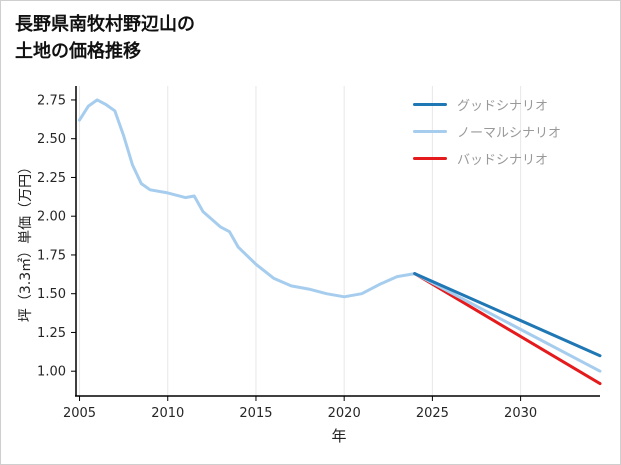 The height and width of the screenshot is (465, 621). Describe the element at coordinates (430, 104) in the screenshot. I see `legend-line-good-icon` at that location.